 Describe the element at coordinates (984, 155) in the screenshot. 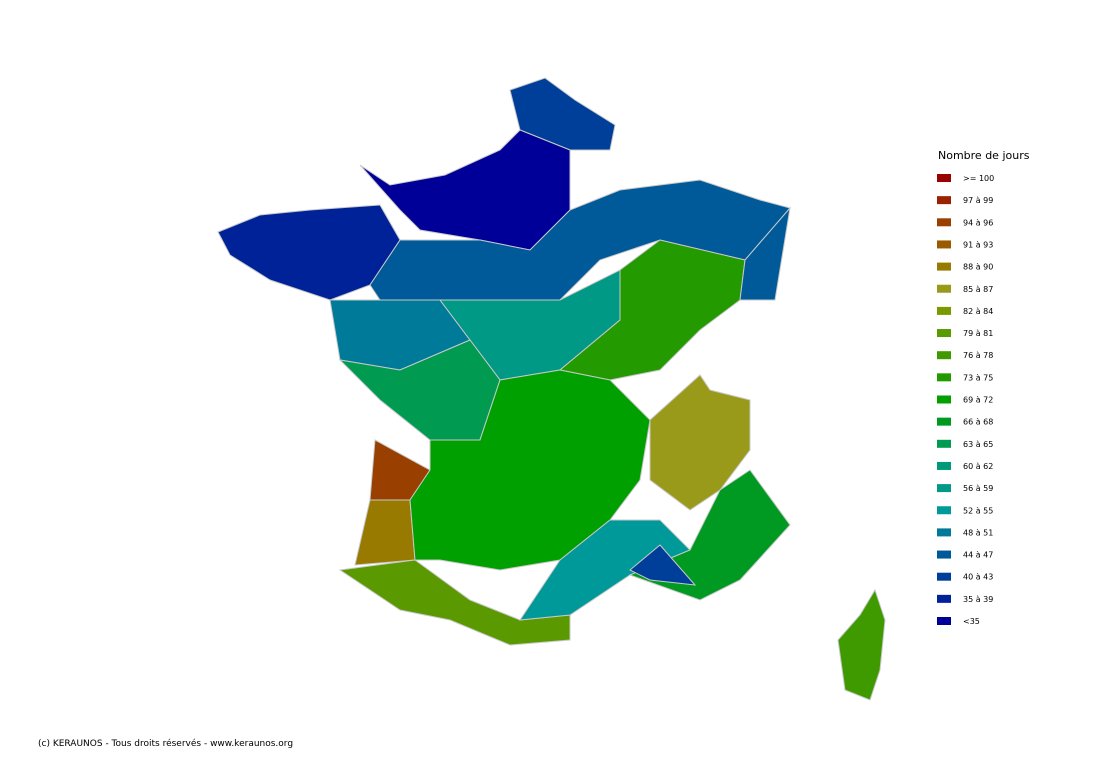

I see `legend-title: Nombre de jours` at that location.